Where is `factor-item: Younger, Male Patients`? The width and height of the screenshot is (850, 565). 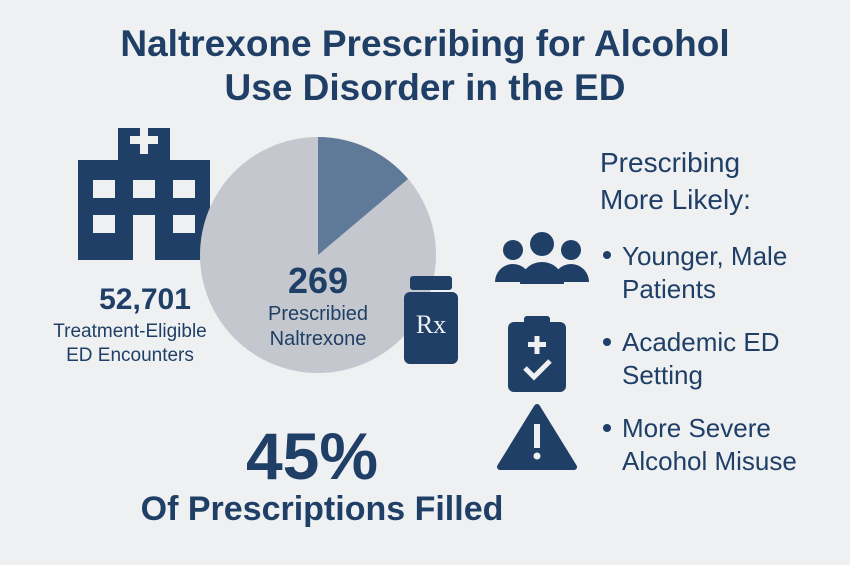
factor-item: Younger, Male Patients is located at coordinates (704, 273).